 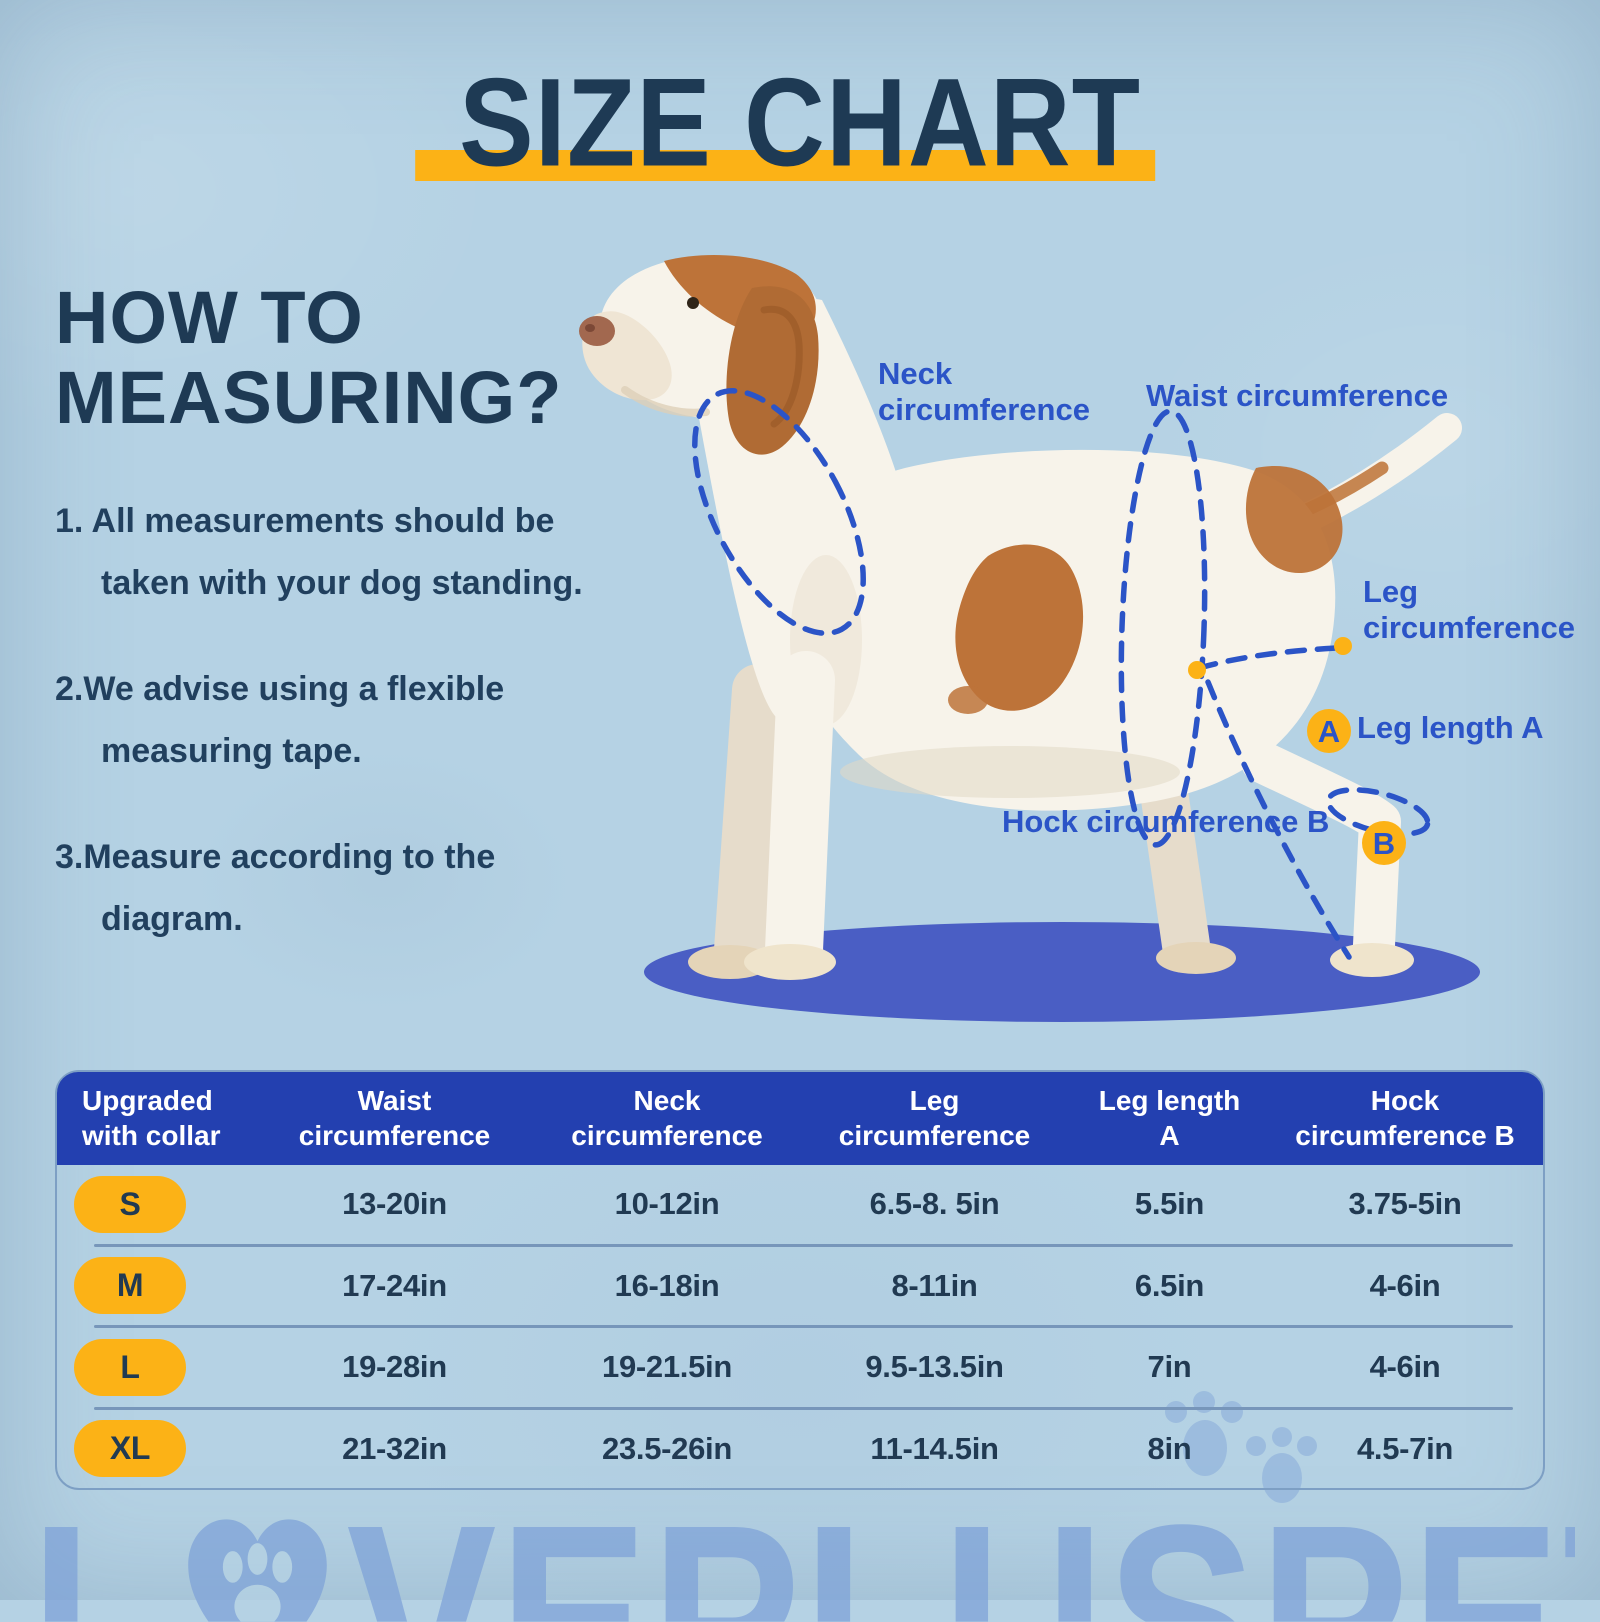 I want to click on table-row-l: L 19-28in 19-21.5in 9.5-13.5in 7in 4-6in, so click(x=800, y=1367).